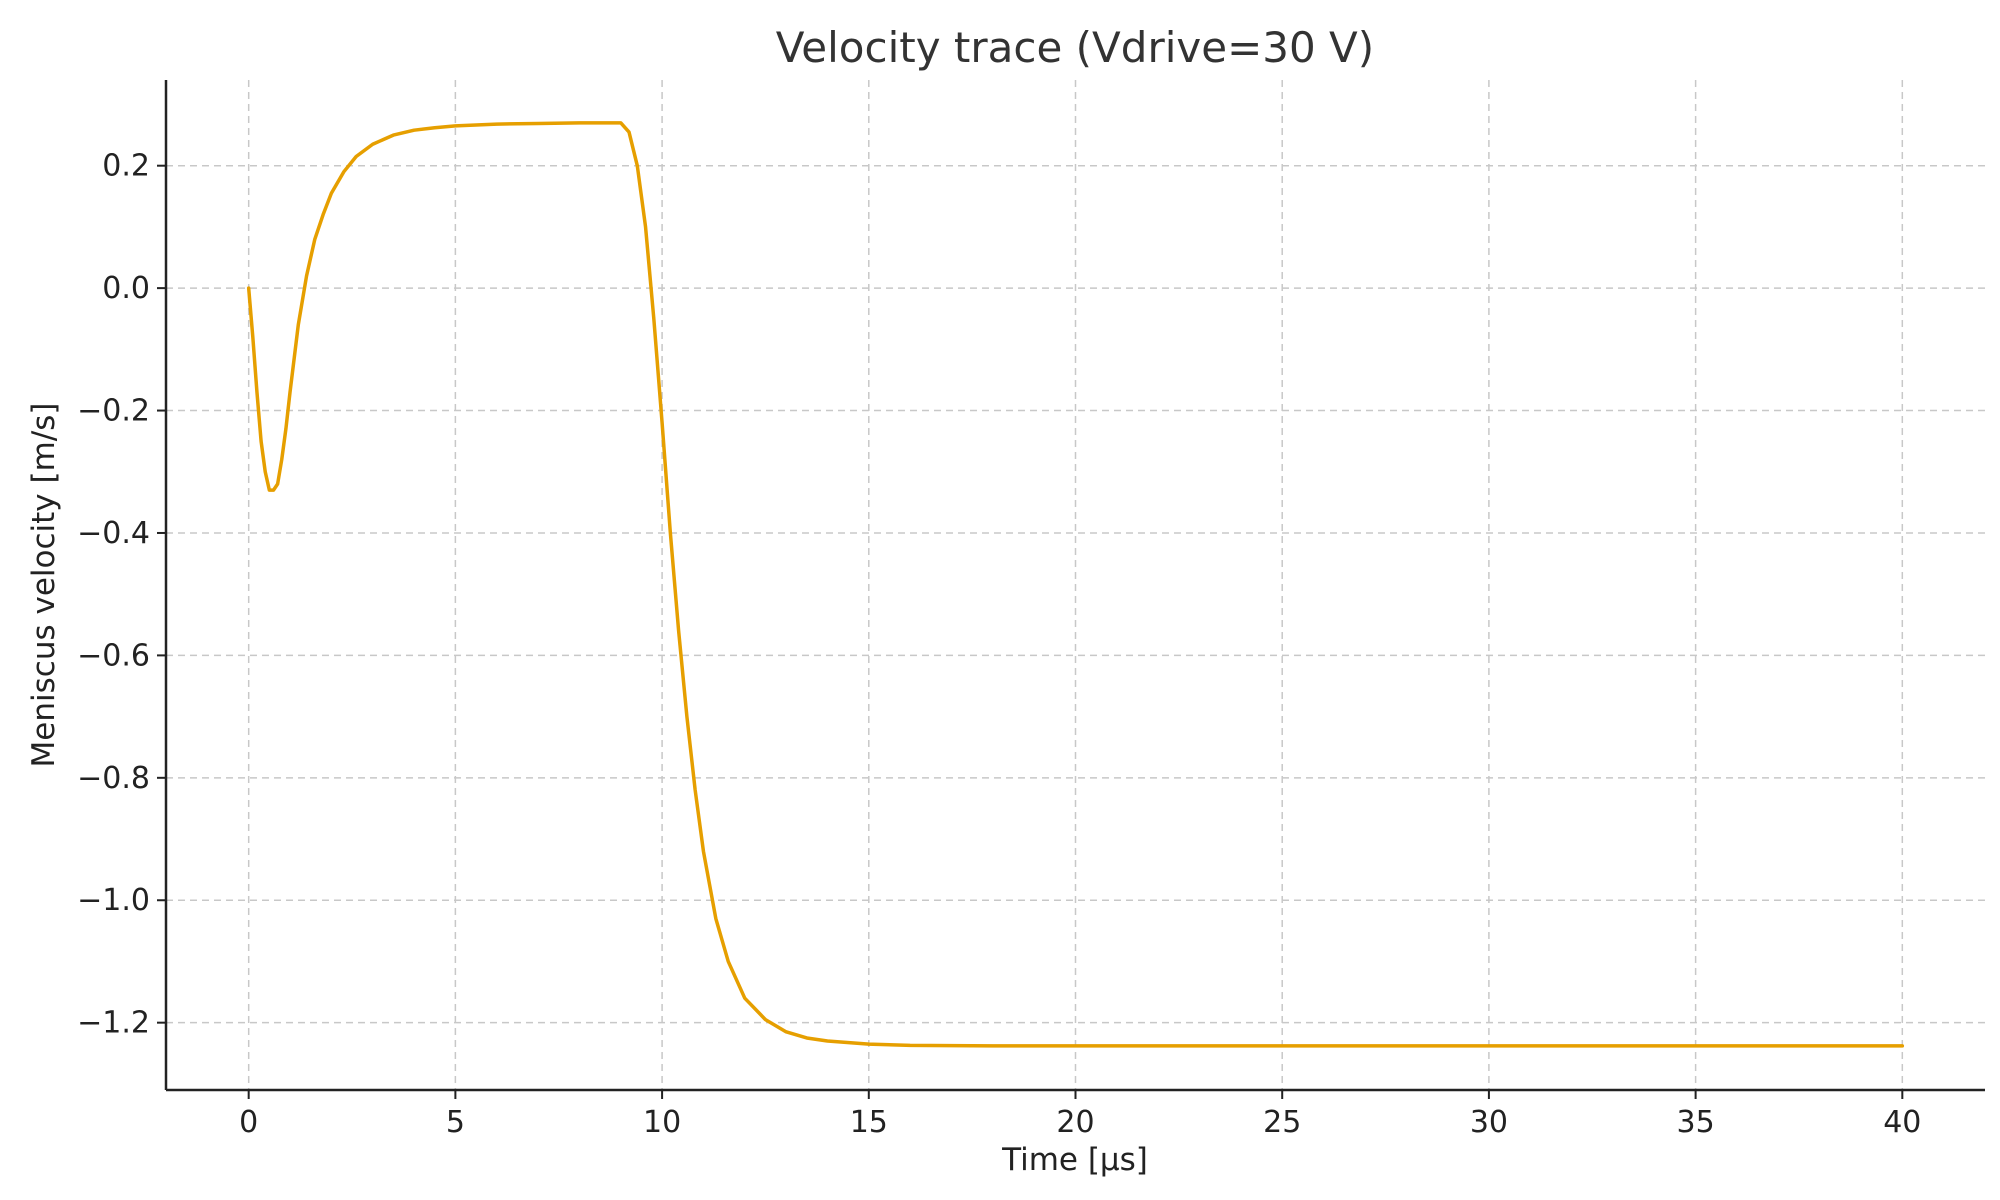 The image size is (2000, 1200). Describe the element at coordinates (113, 1023) in the screenshot. I see `y-tick-label: −1.2` at that location.